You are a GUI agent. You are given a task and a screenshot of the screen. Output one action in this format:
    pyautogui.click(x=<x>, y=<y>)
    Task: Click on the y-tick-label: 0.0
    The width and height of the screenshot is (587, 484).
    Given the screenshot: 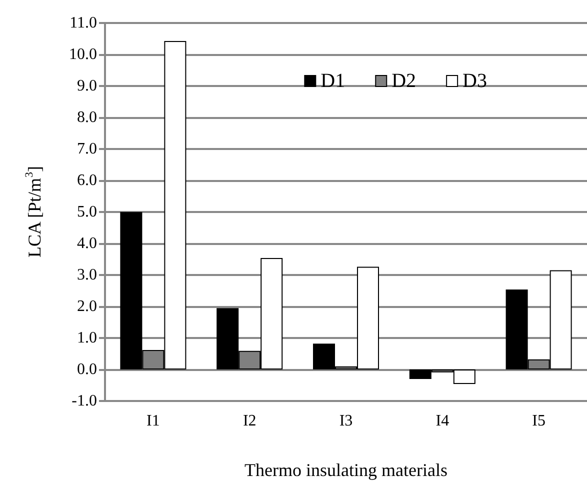 What is the action you would take?
    pyautogui.click(x=87, y=369)
    